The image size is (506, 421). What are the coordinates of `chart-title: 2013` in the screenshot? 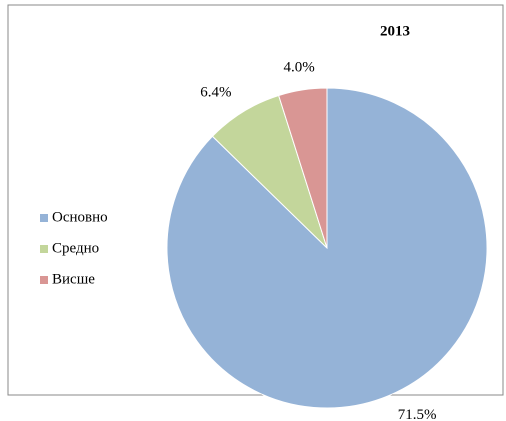 It's located at (395, 31).